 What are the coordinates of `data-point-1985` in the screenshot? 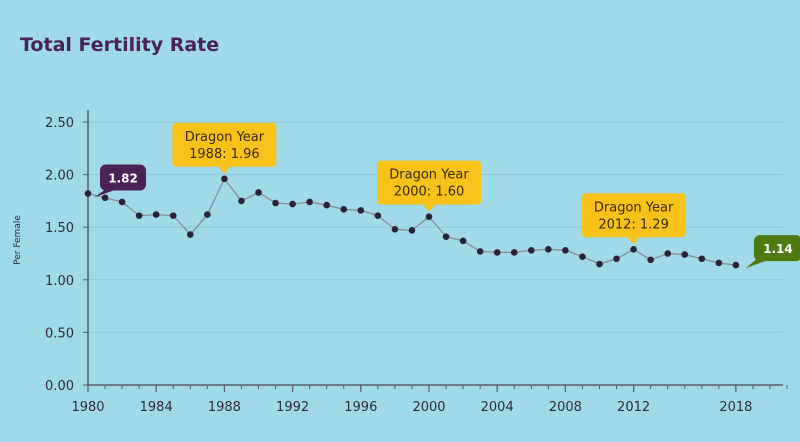 It's located at (173, 215).